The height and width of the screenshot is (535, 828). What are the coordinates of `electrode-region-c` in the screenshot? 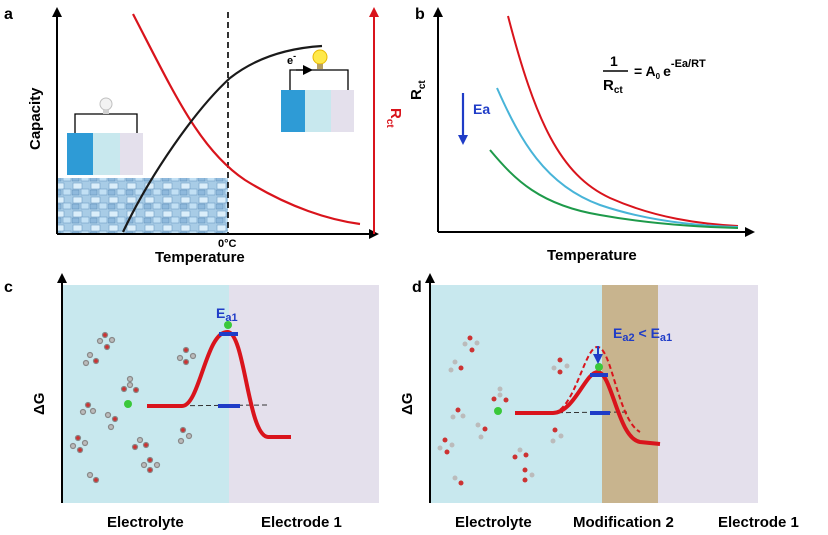 It's located at (304, 394).